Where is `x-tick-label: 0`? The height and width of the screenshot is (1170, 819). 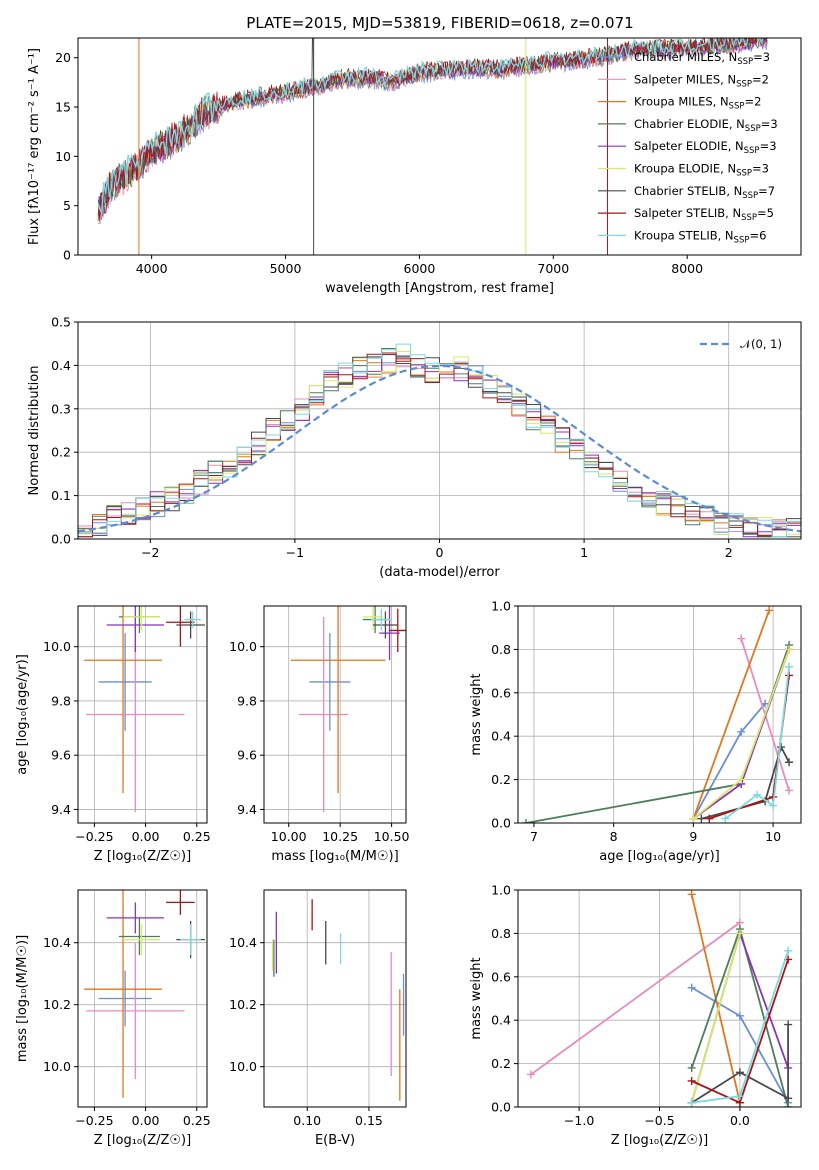
x-tick-label: 0 is located at coordinates (440, 552).